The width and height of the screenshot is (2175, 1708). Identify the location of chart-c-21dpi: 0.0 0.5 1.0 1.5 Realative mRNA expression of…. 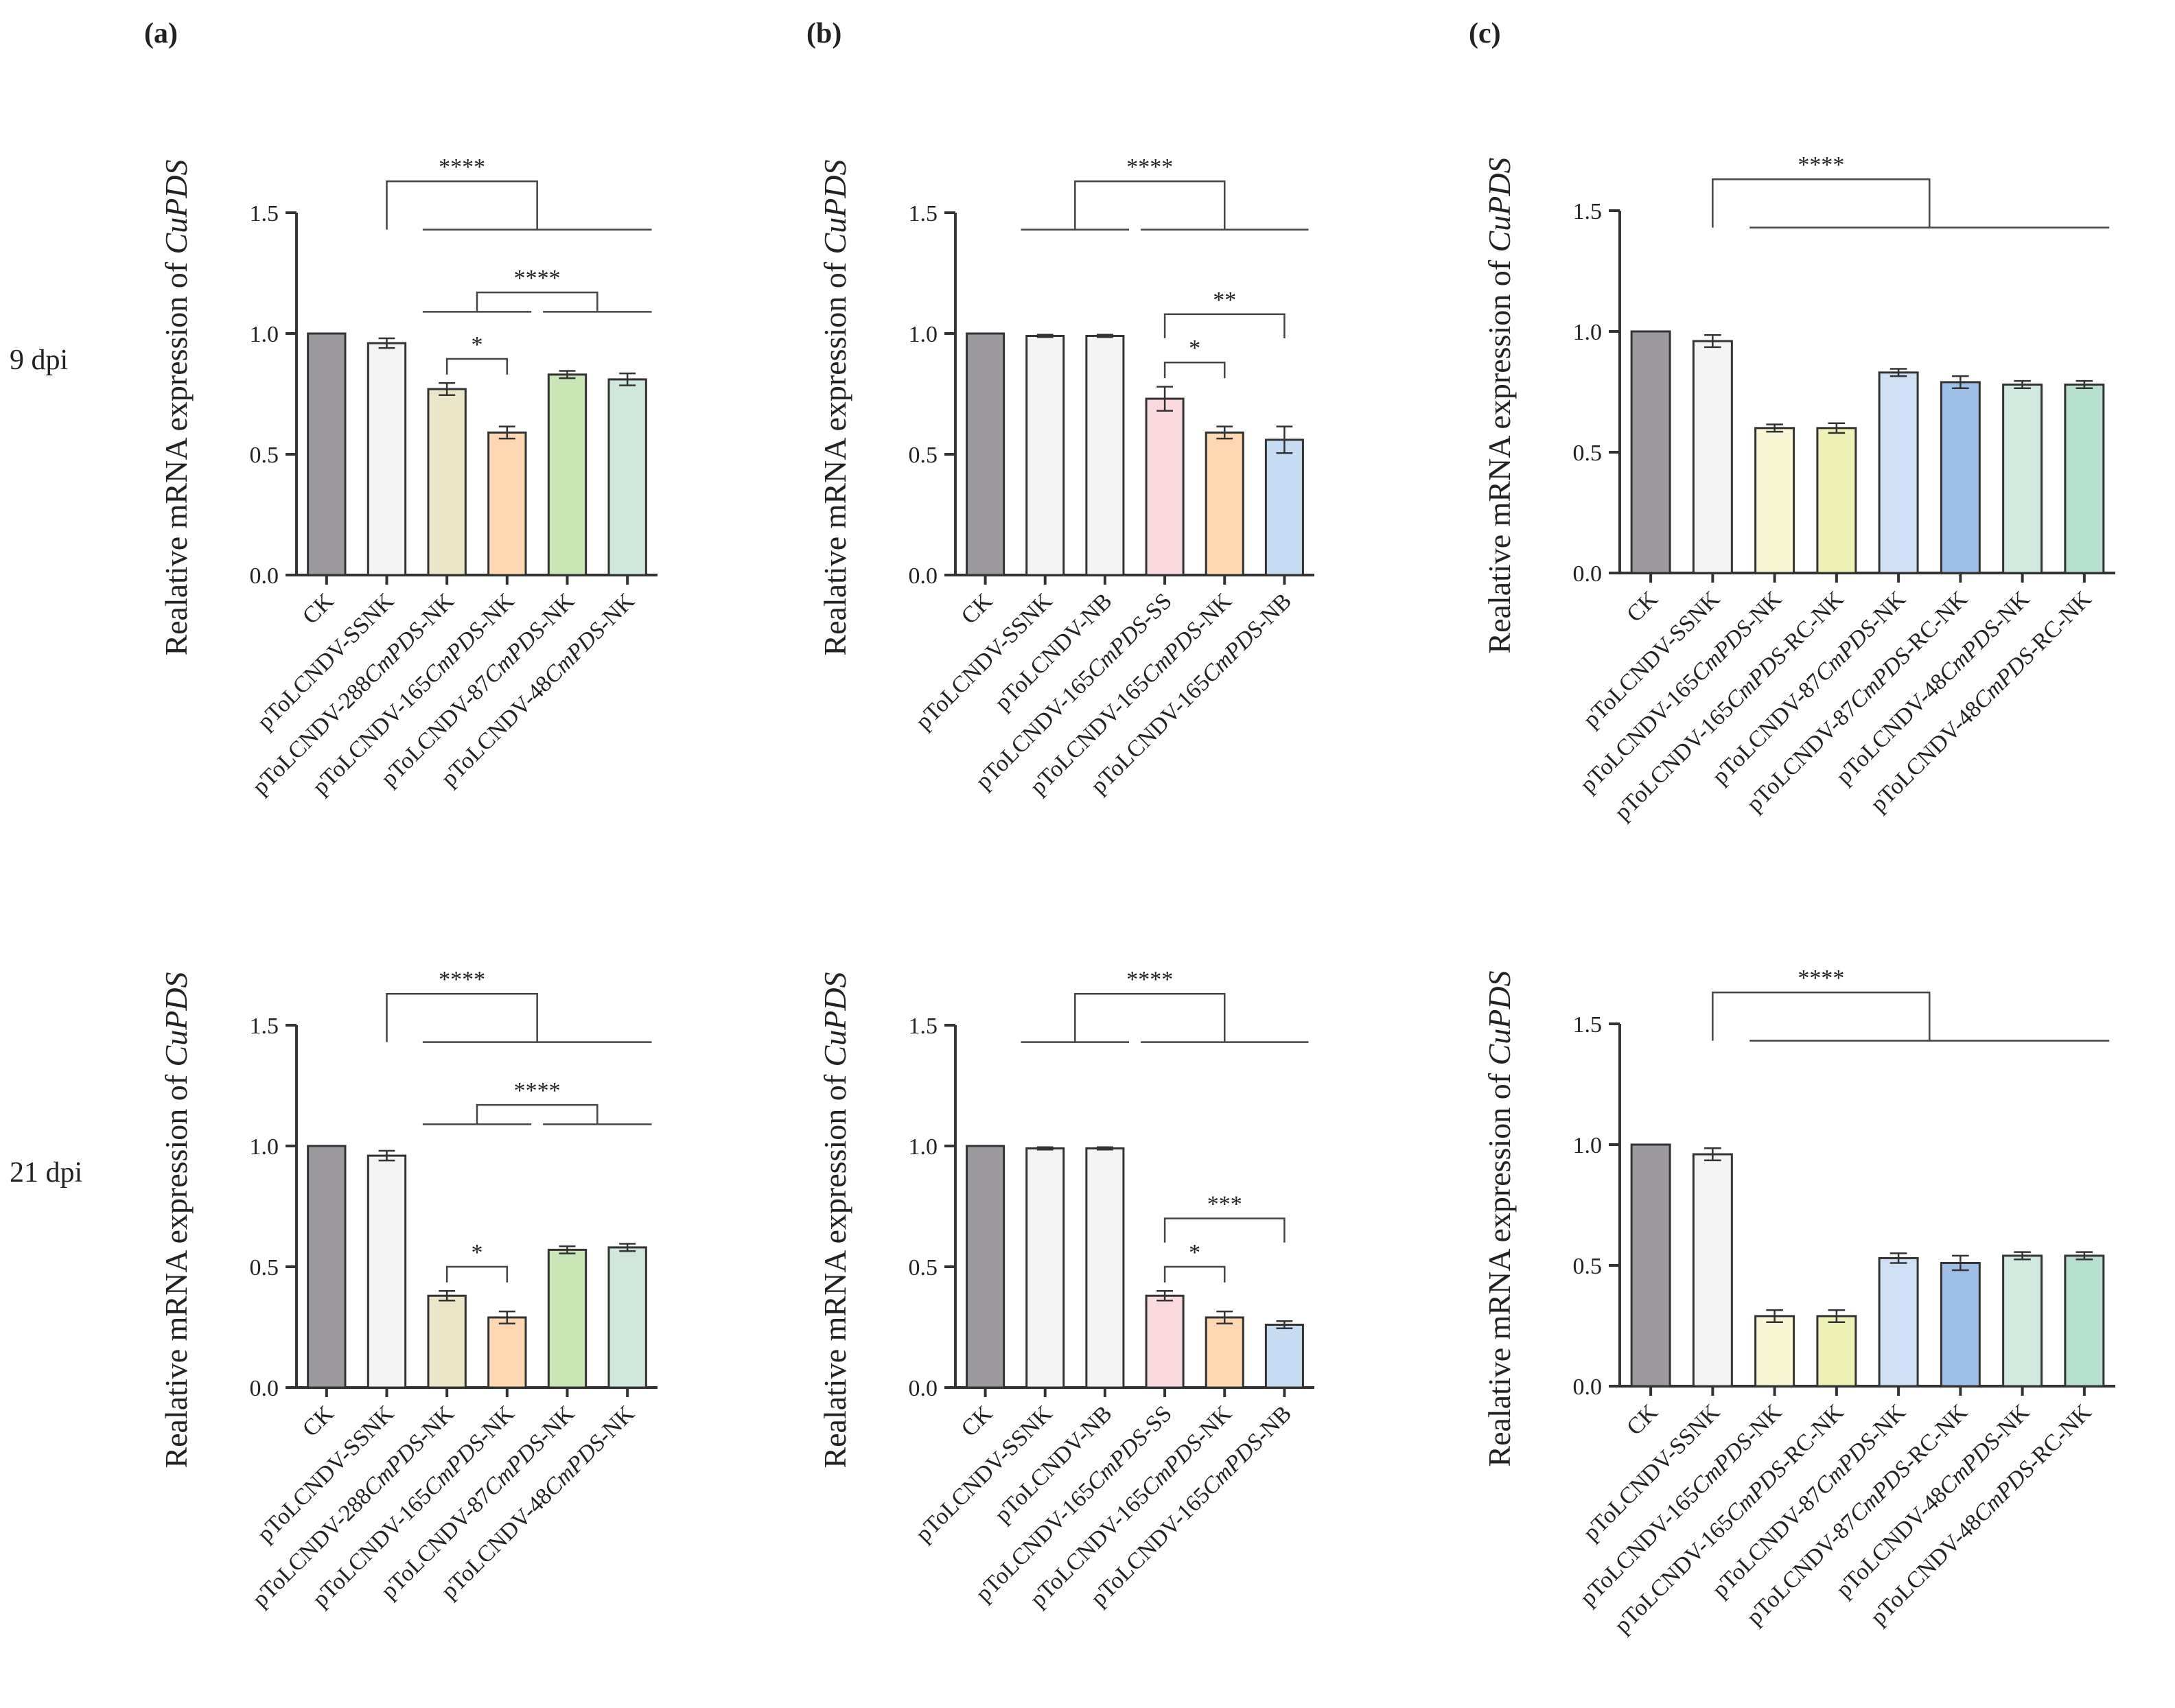
(1798, 1302).